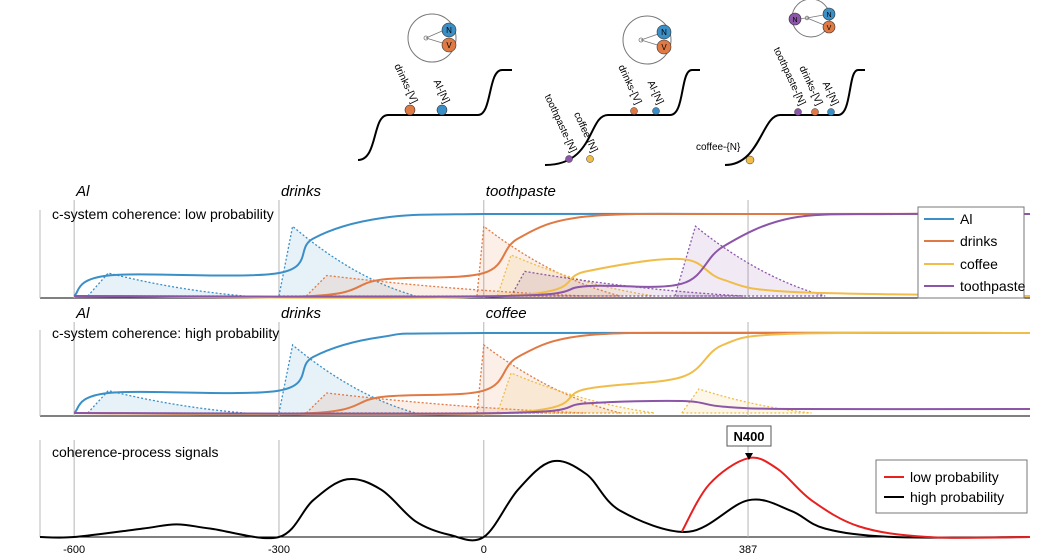  I want to click on series-line-high-probability, so click(535, 500).